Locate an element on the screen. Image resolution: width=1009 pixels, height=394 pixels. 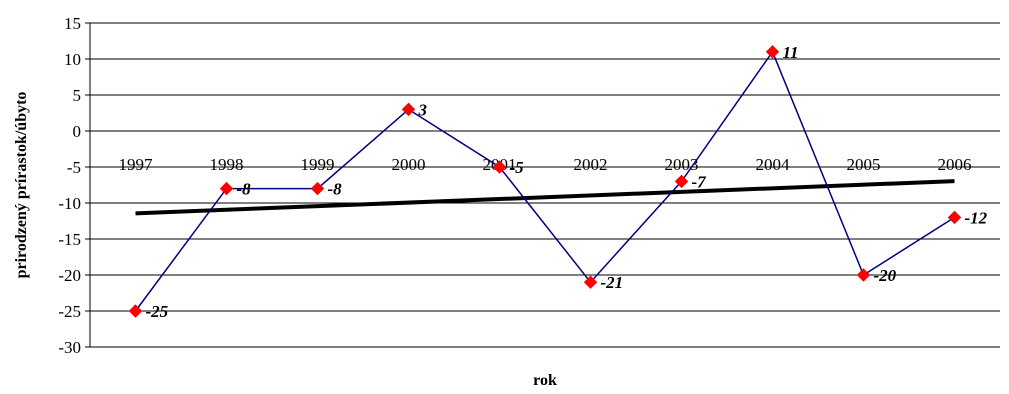
data-label: -25 is located at coordinates (157, 311).